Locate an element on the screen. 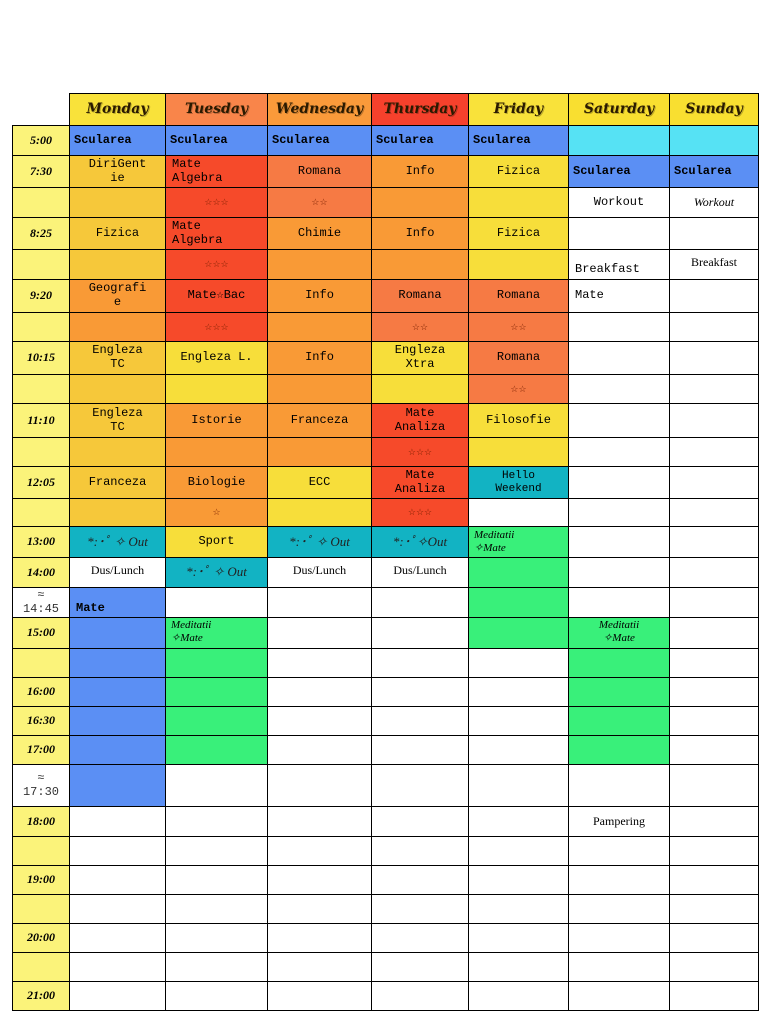  event-cell: Fizica is located at coordinates (518, 171).